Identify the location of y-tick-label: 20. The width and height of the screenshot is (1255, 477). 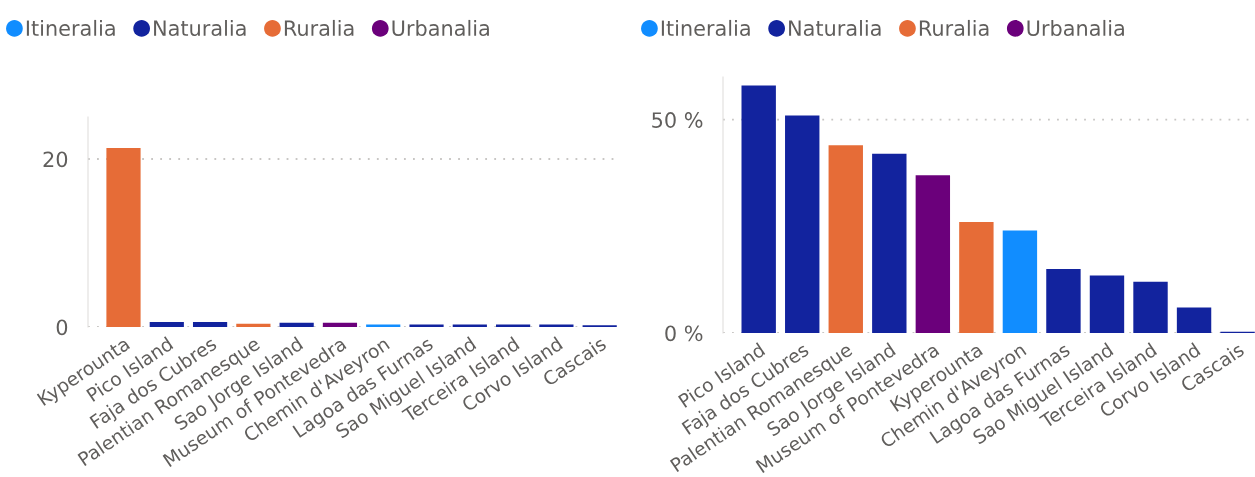
(55, 159).